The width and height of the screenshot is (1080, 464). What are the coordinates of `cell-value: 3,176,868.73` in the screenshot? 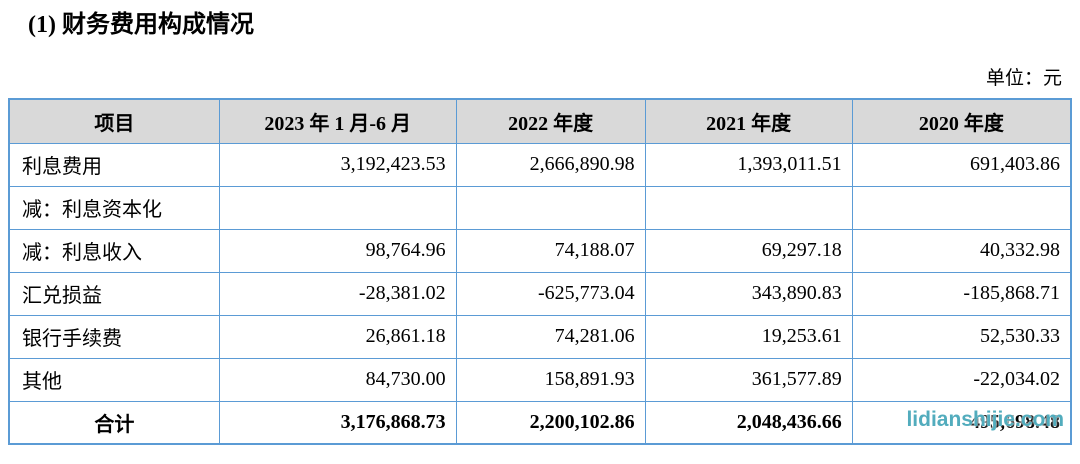 It's located at (337, 422).